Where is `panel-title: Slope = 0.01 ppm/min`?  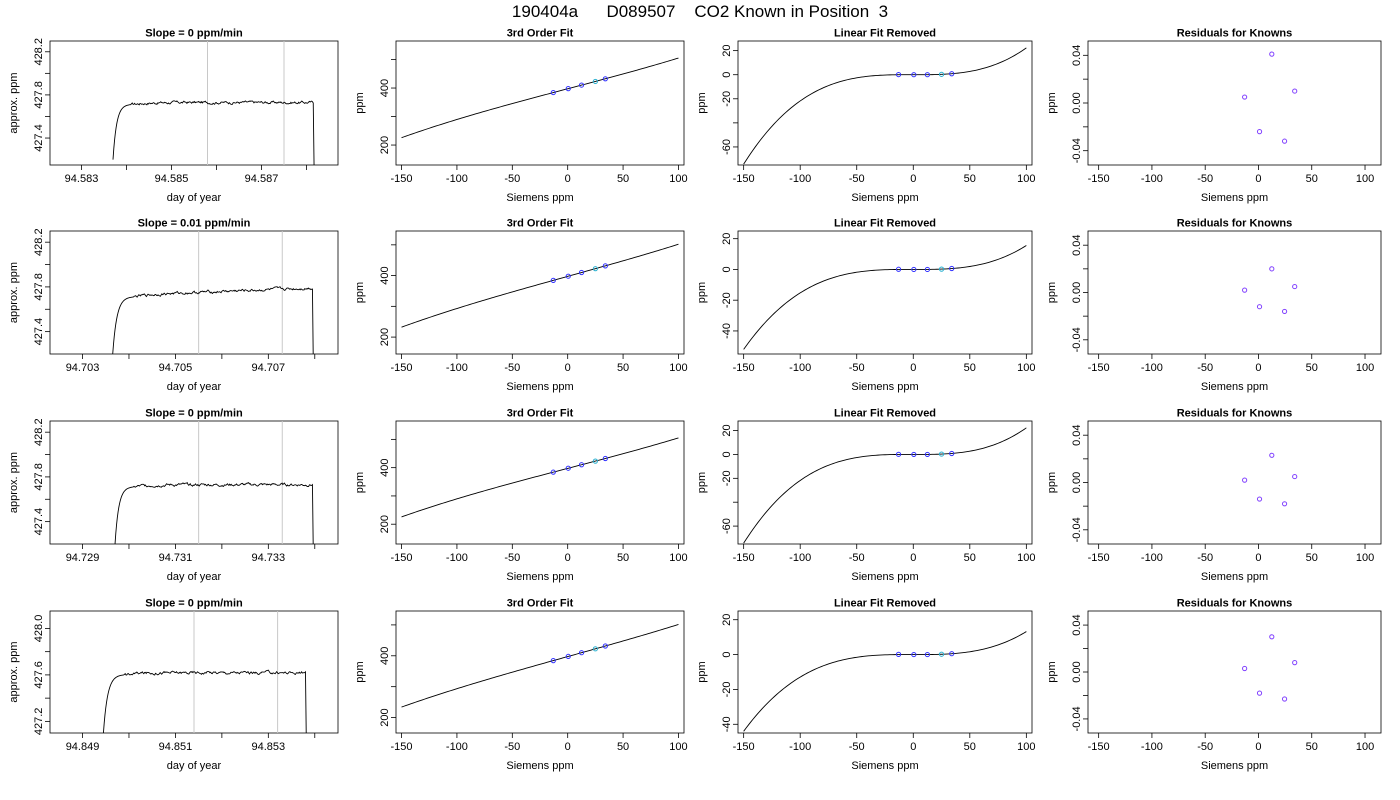
panel-title: Slope = 0.01 ppm/min is located at coordinates (194, 224).